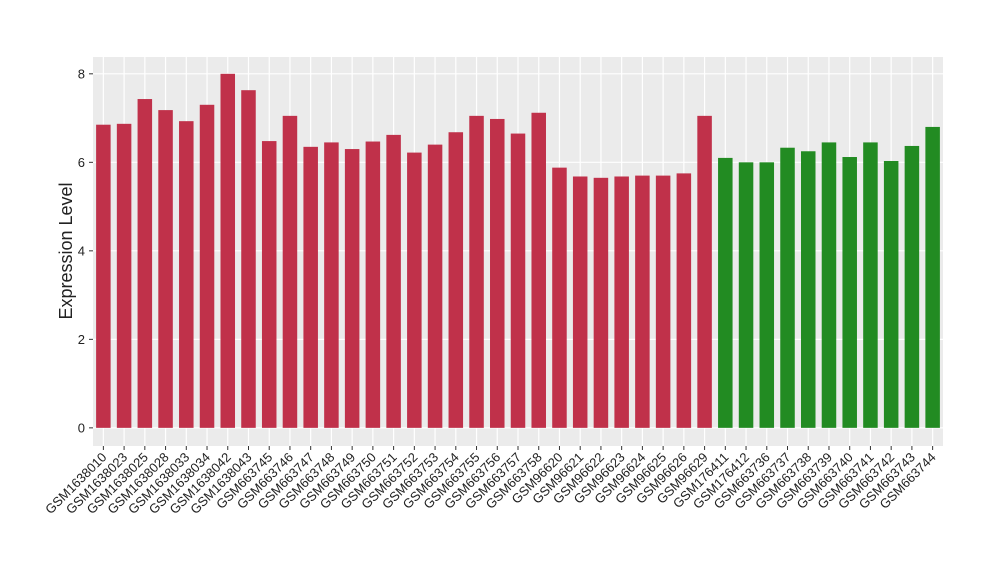 The height and width of the screenshot is (580, 1000). What do you see at coordinates (81, 162) in the screenshot?
I see `y-tick-label: 6` at bounding box center [81, 162].